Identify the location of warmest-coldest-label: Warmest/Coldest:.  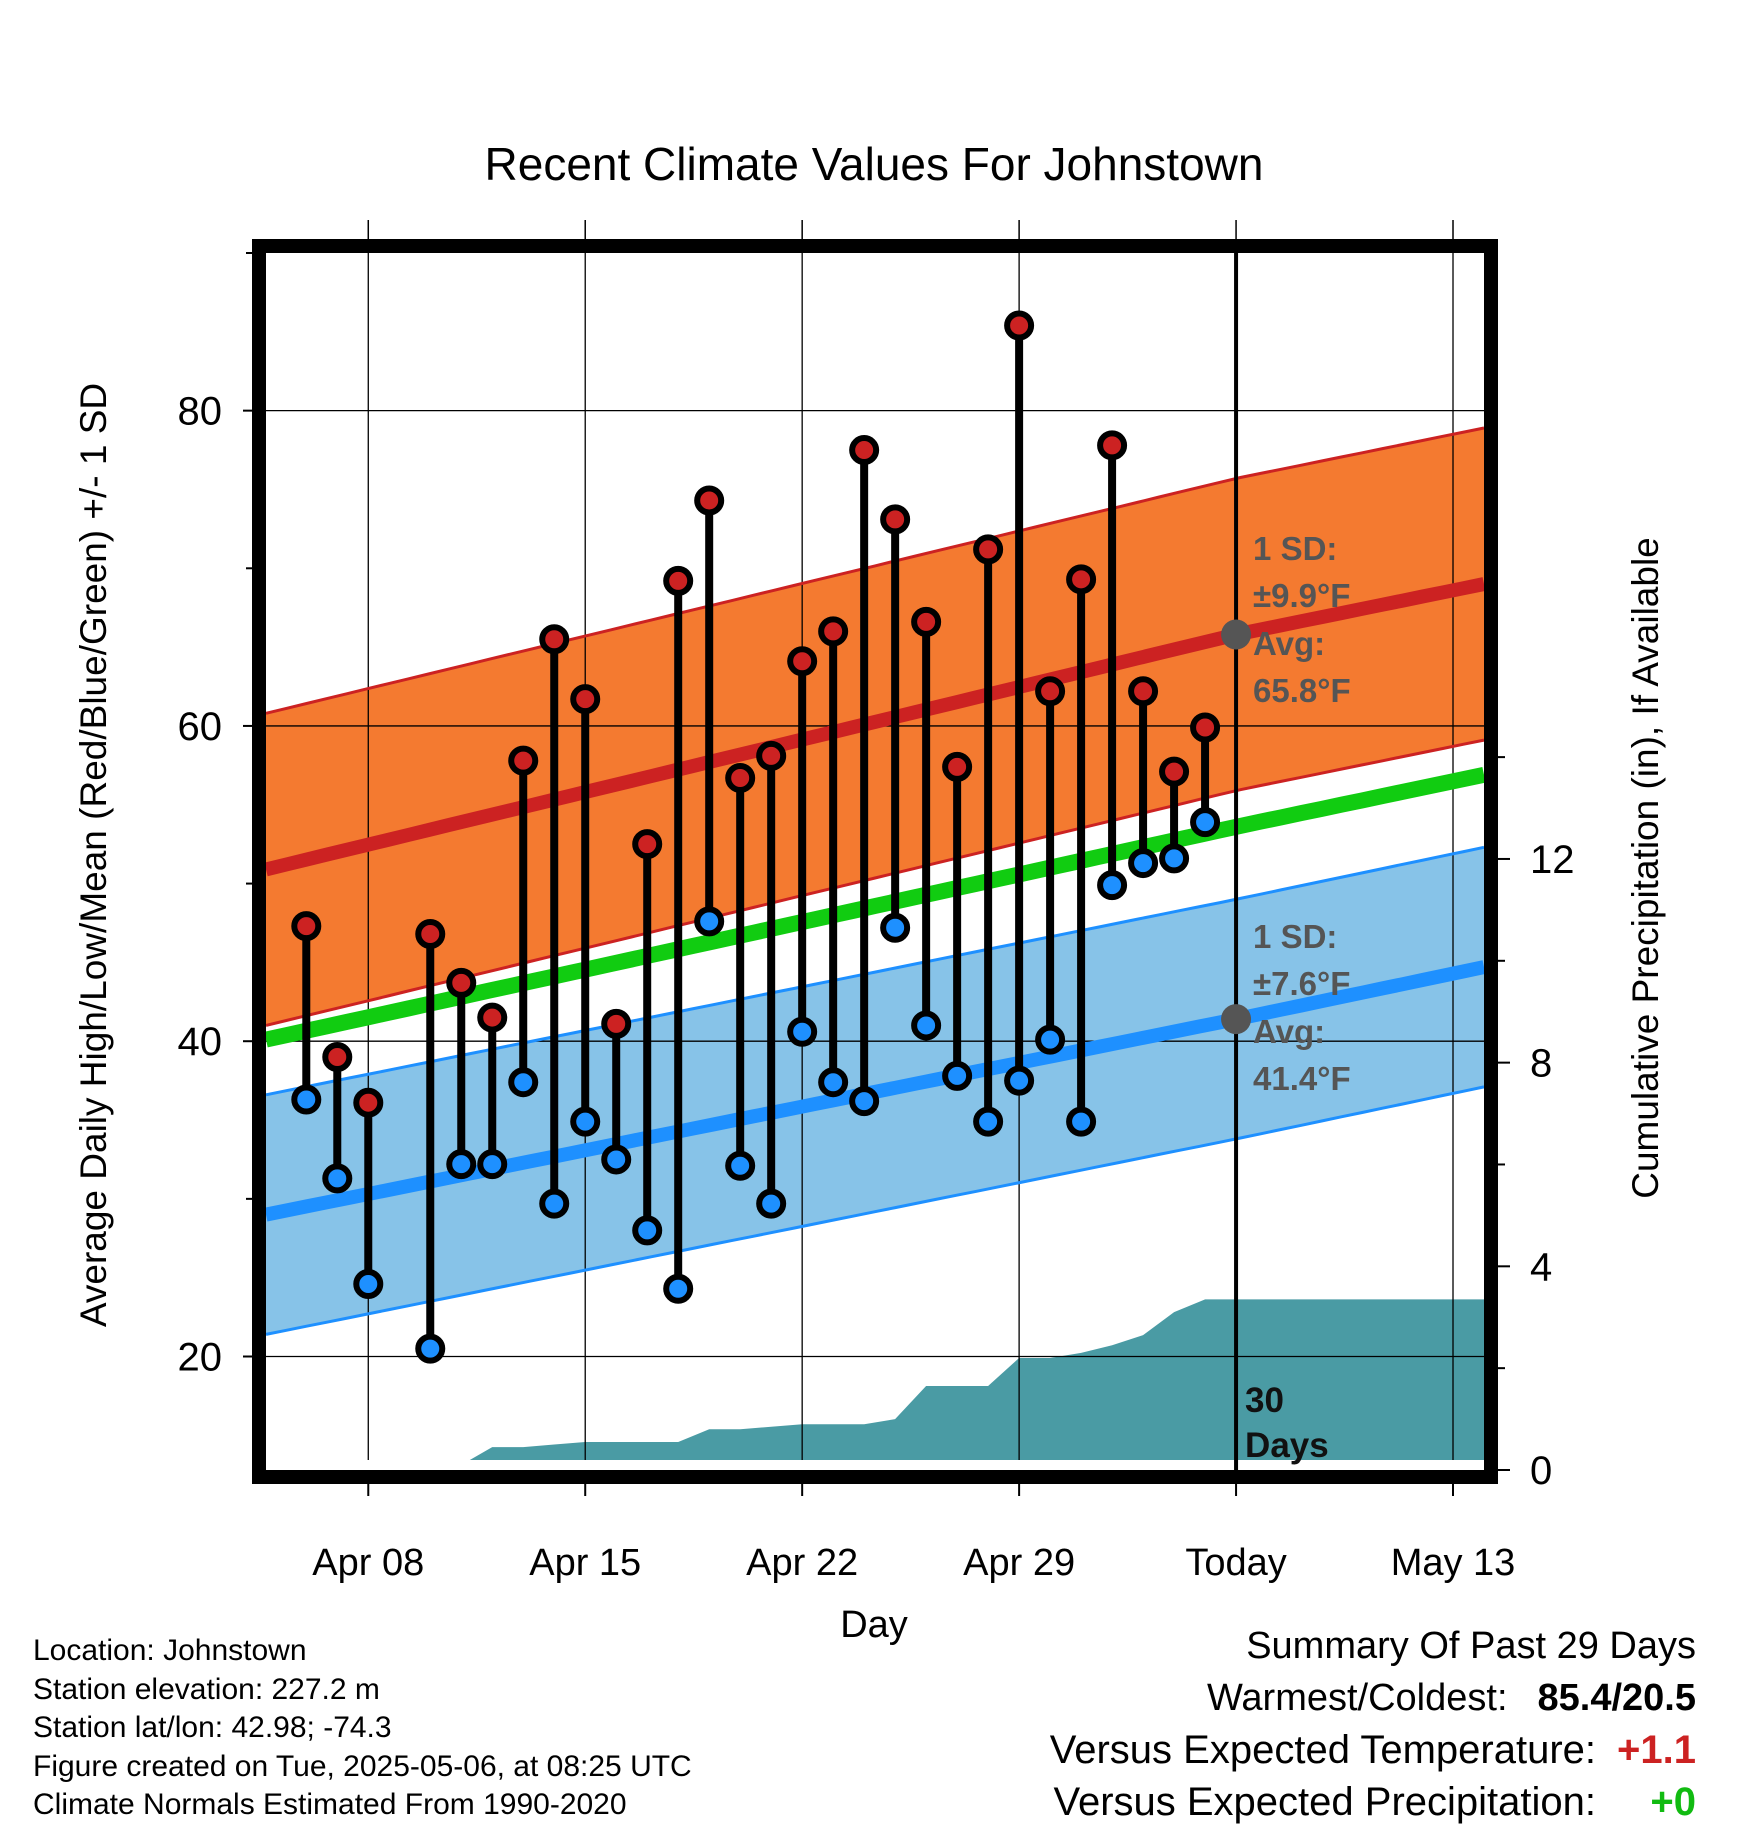
(1357, 1698).